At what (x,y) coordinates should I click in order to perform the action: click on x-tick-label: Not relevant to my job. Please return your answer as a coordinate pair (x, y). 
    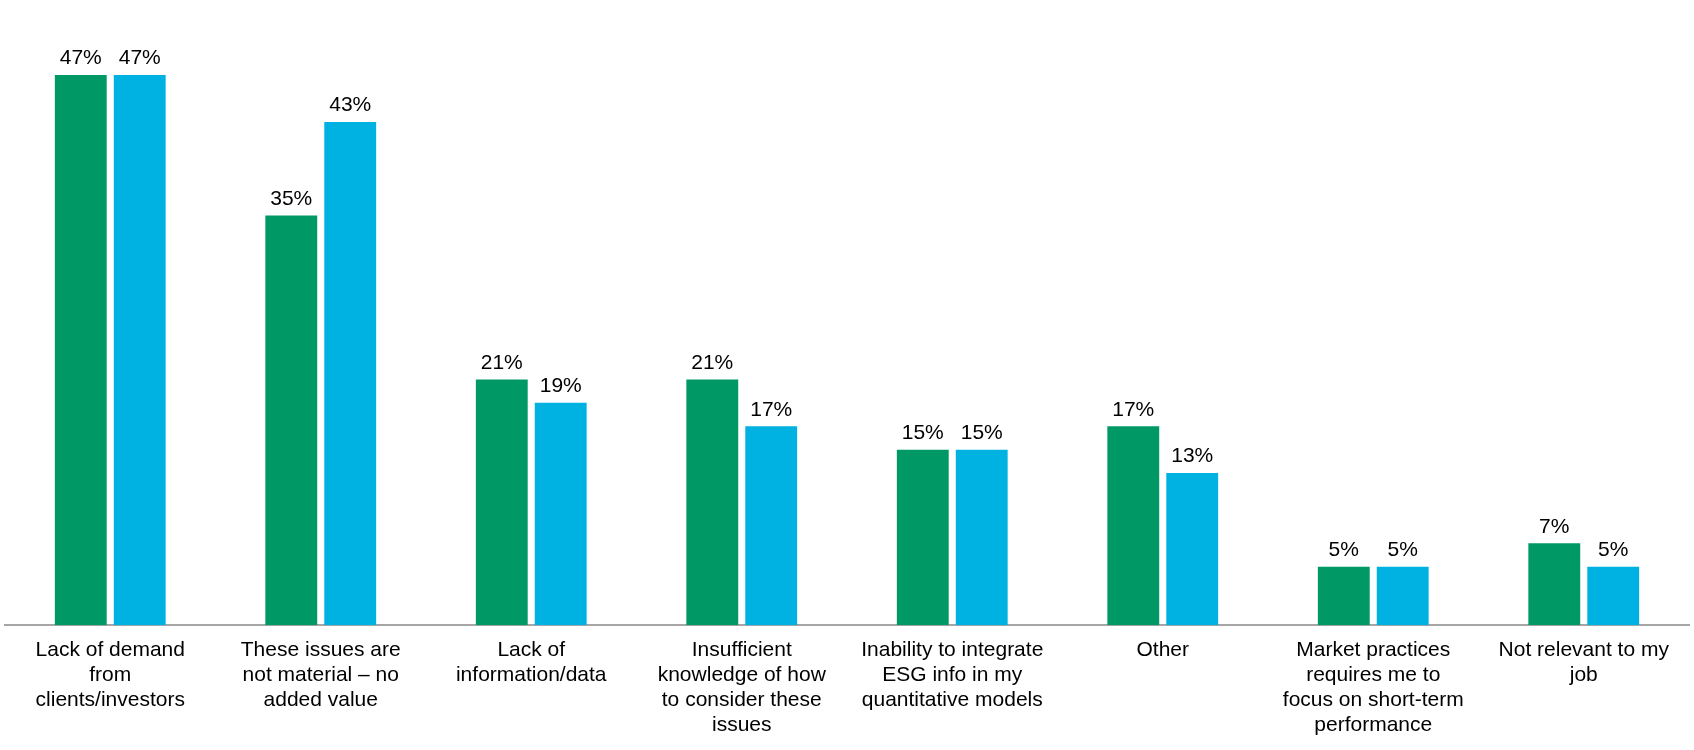
    Looking at the image, I should click on (1584, 660).